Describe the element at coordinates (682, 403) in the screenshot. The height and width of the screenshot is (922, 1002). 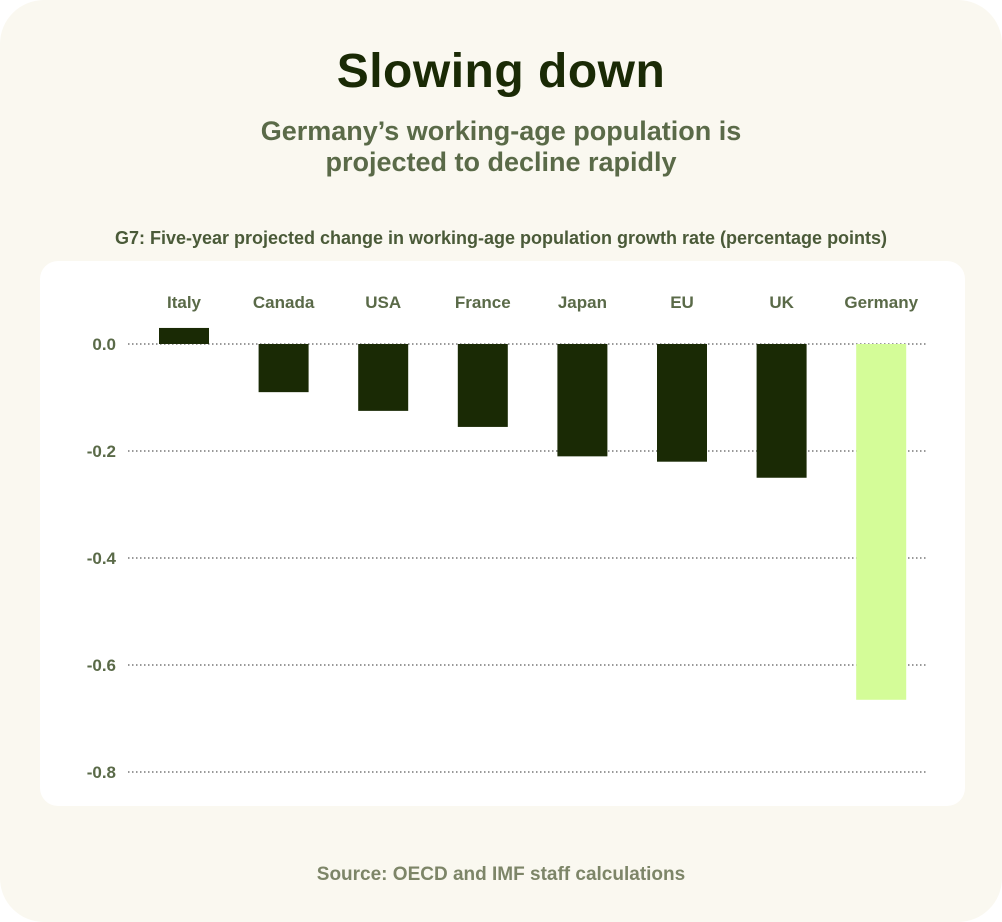
I see `bar-eu` at that location.